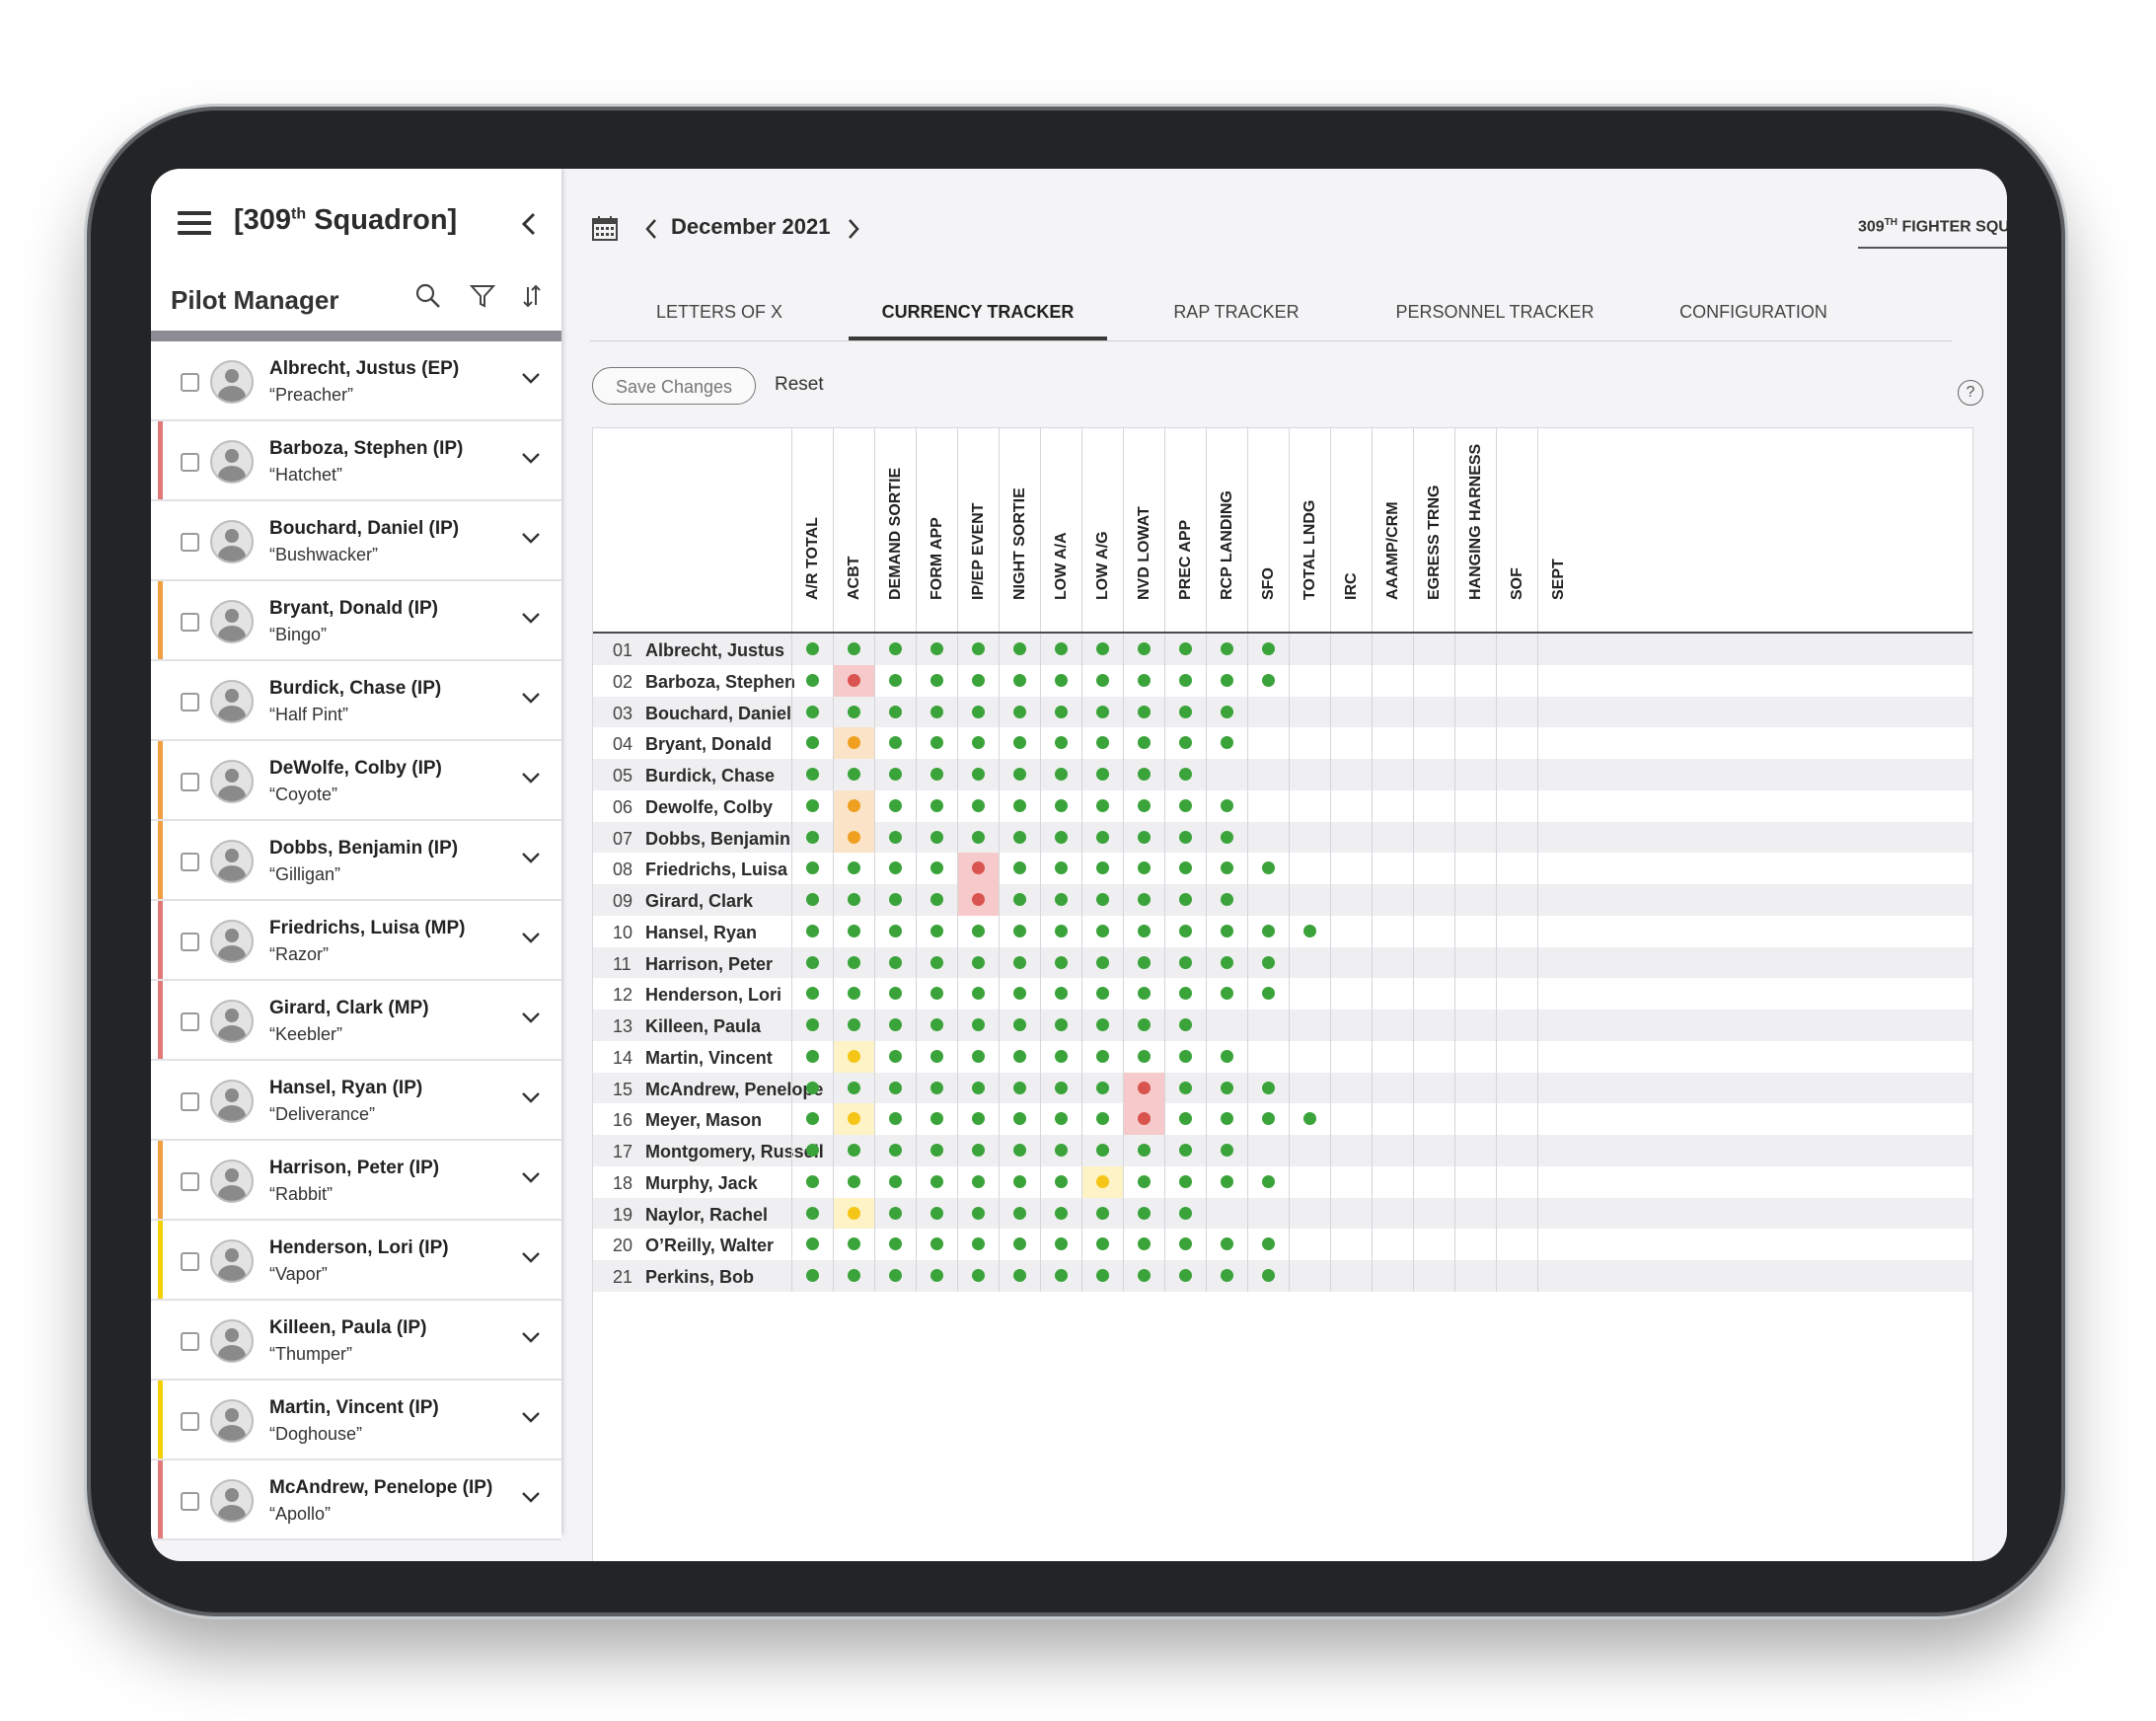 The width and height of the screenshot is (2156, 1721). Describe the element at coordinates (1282, 1276) in the screenshot. I see `table-row: 21 Perkins, Bob` at that location.